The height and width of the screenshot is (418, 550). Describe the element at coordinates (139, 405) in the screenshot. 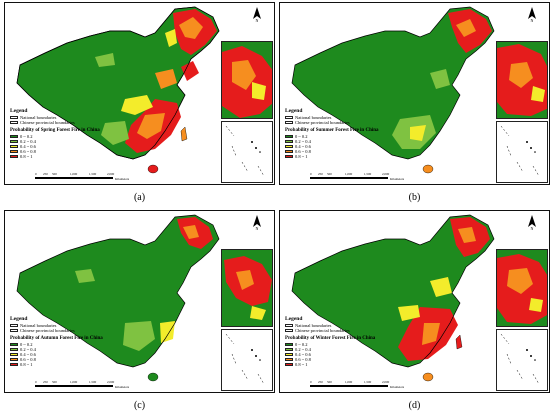

I see `caption-c: (c)` at that location.